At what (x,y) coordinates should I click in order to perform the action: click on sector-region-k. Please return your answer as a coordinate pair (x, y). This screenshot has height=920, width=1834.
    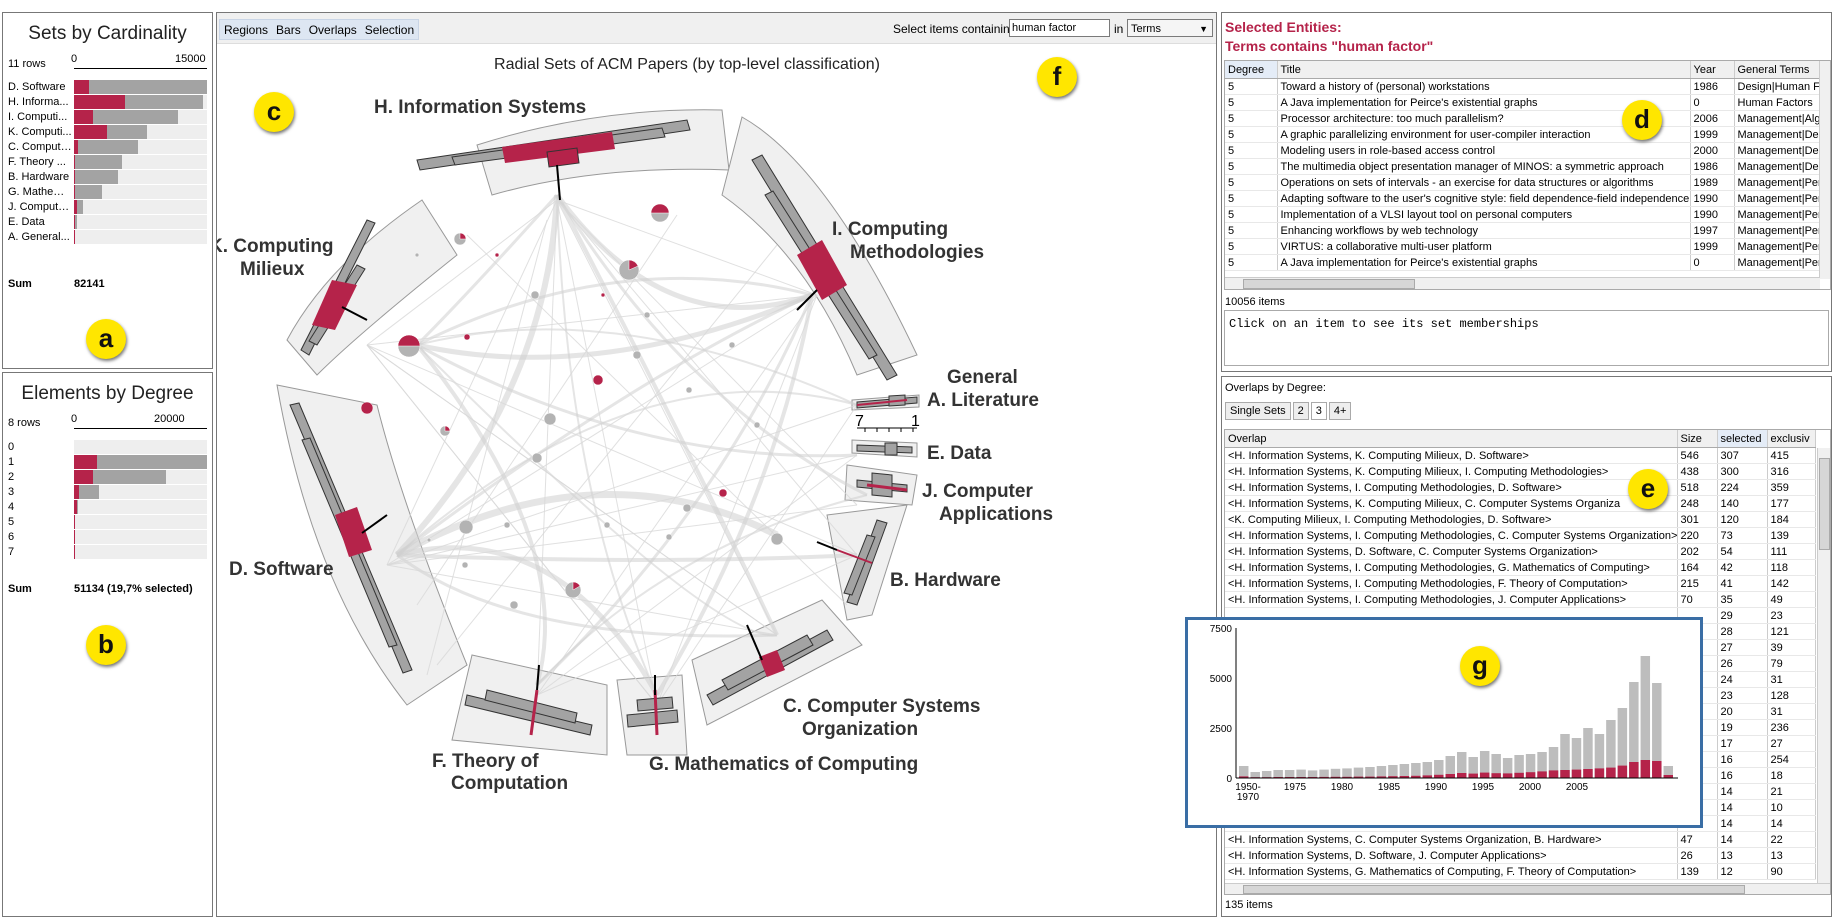
    Looking at the image, I should click on (372, 287).